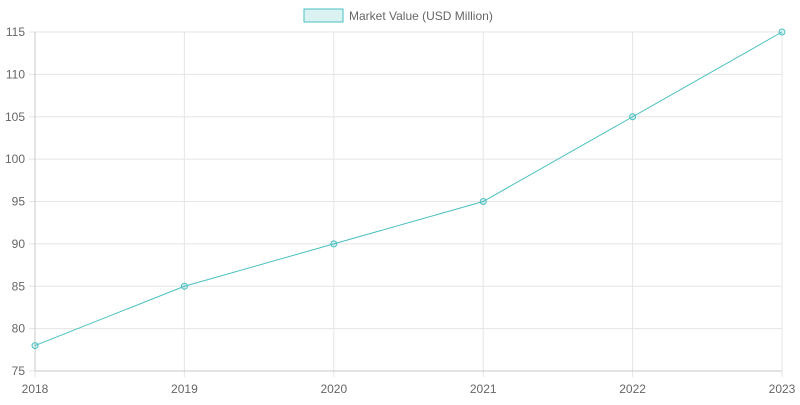  What do you see at coordinates (19, 371) in the screenshot?
I see `y-tick-label: 75` at bounding box center [19, 371].